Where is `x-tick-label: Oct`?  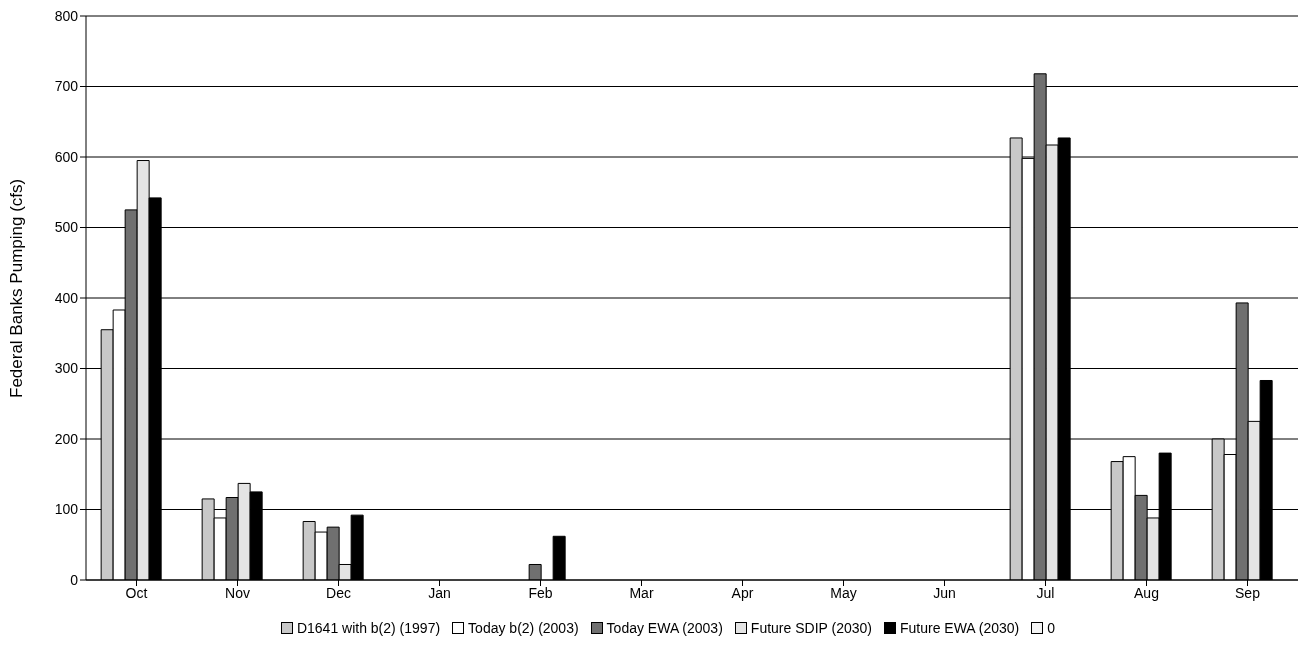 x-tick-label: Oct is located at coordinates (136, 592).